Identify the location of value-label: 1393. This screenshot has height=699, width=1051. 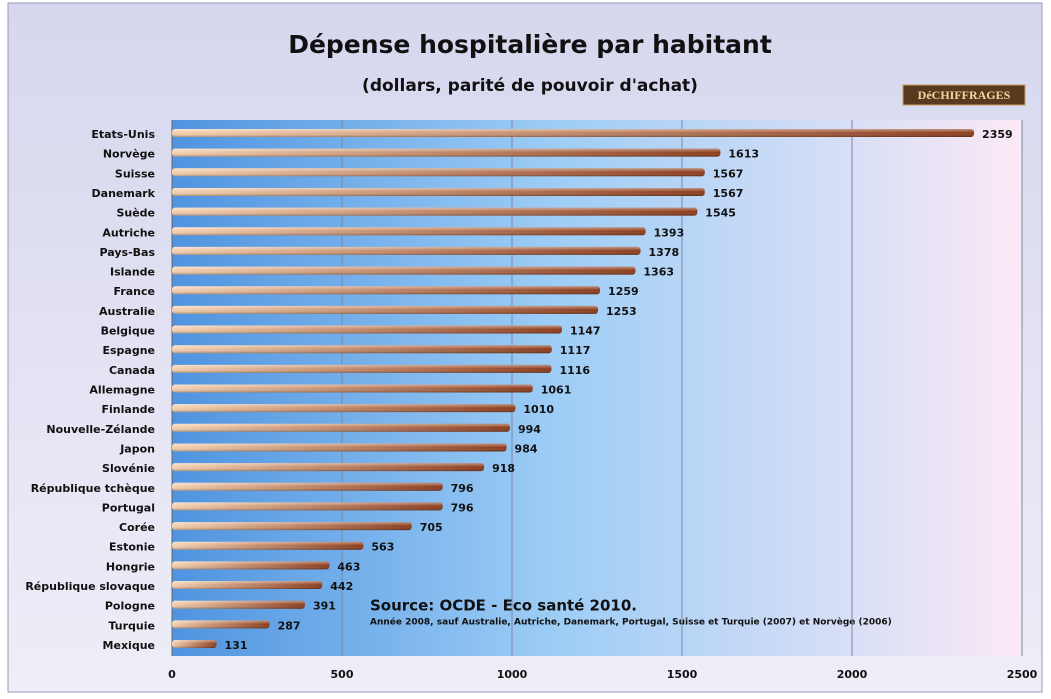
(669, 232).